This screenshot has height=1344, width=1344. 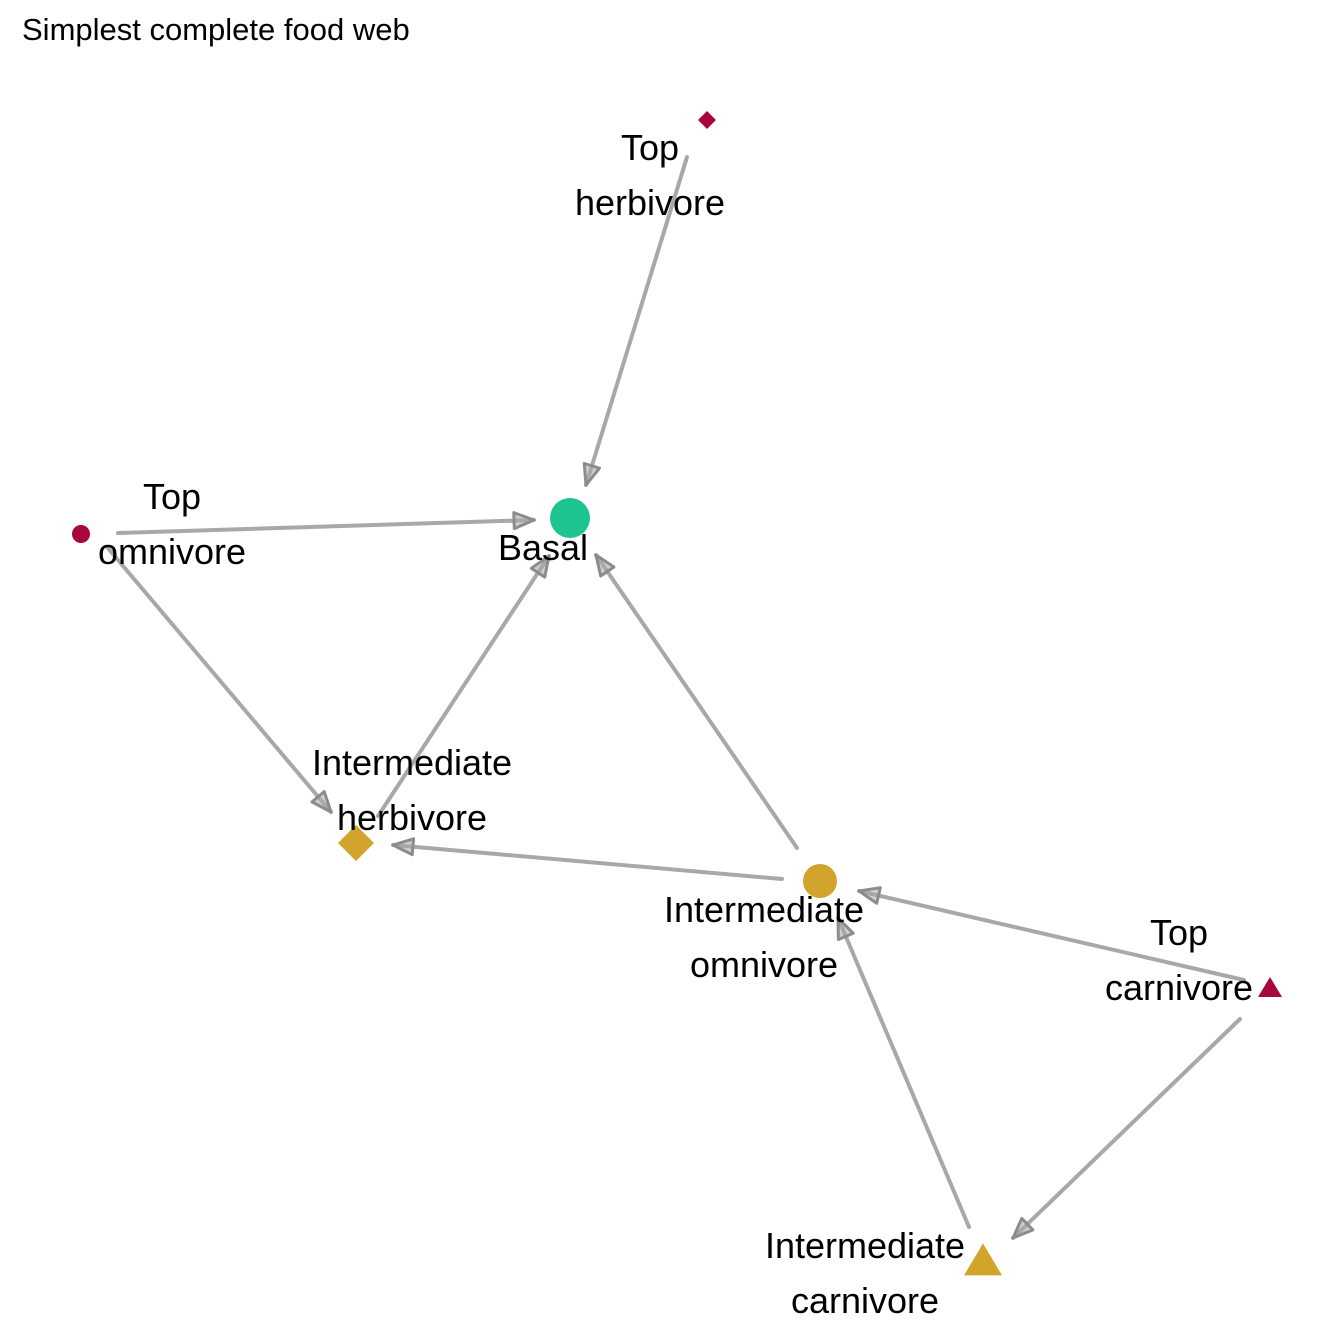 I want to click on edge-top_omni-to-int_herb, so click(x=219, y=679).